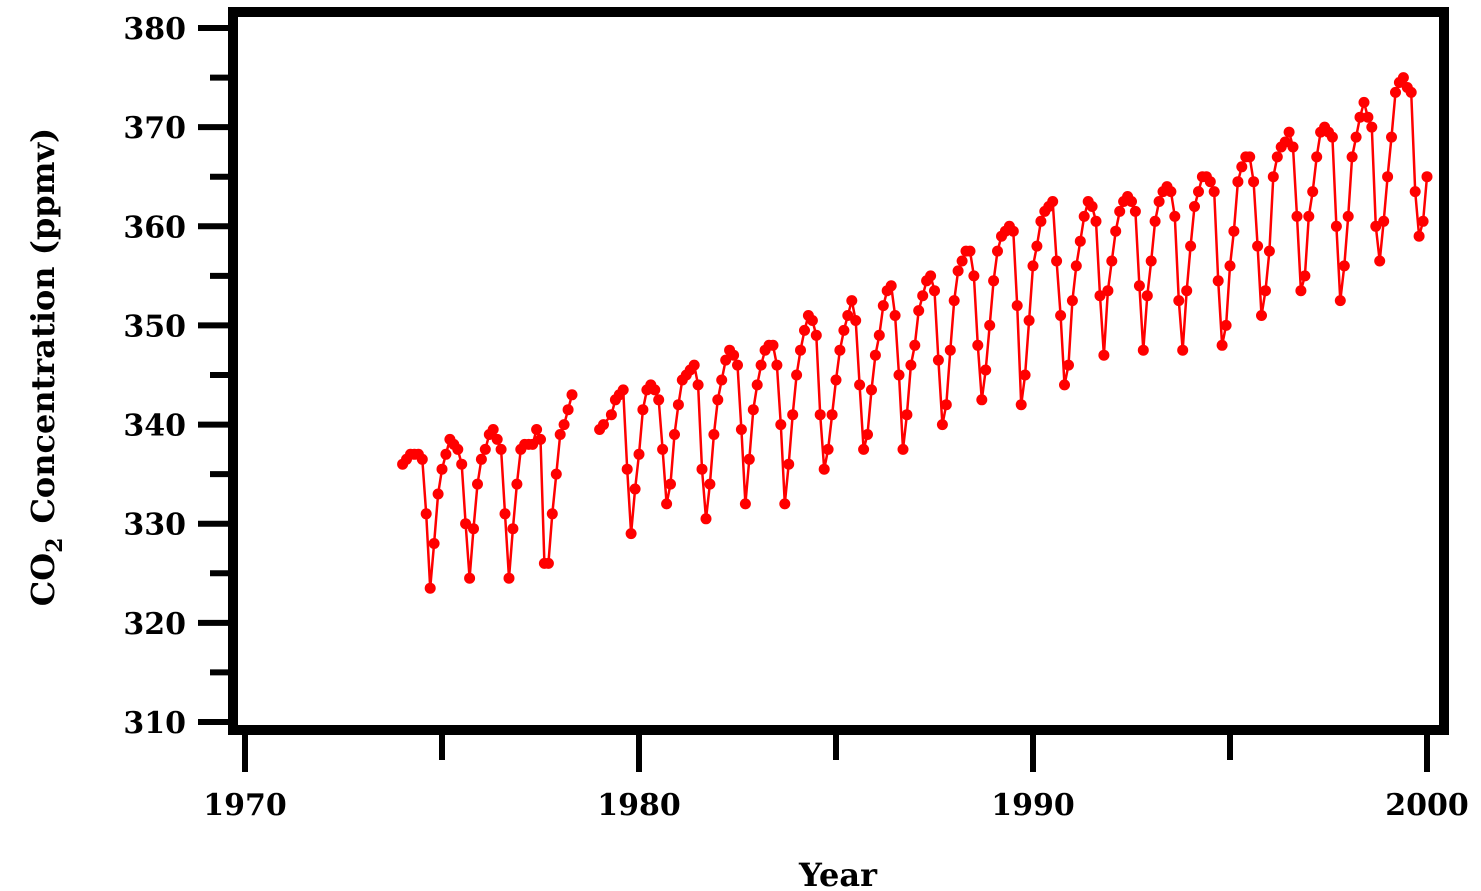  What do you see at coordinates (487, 491) in the screenshot?
I see `series-line-segment` at bounding box center [487, 491].